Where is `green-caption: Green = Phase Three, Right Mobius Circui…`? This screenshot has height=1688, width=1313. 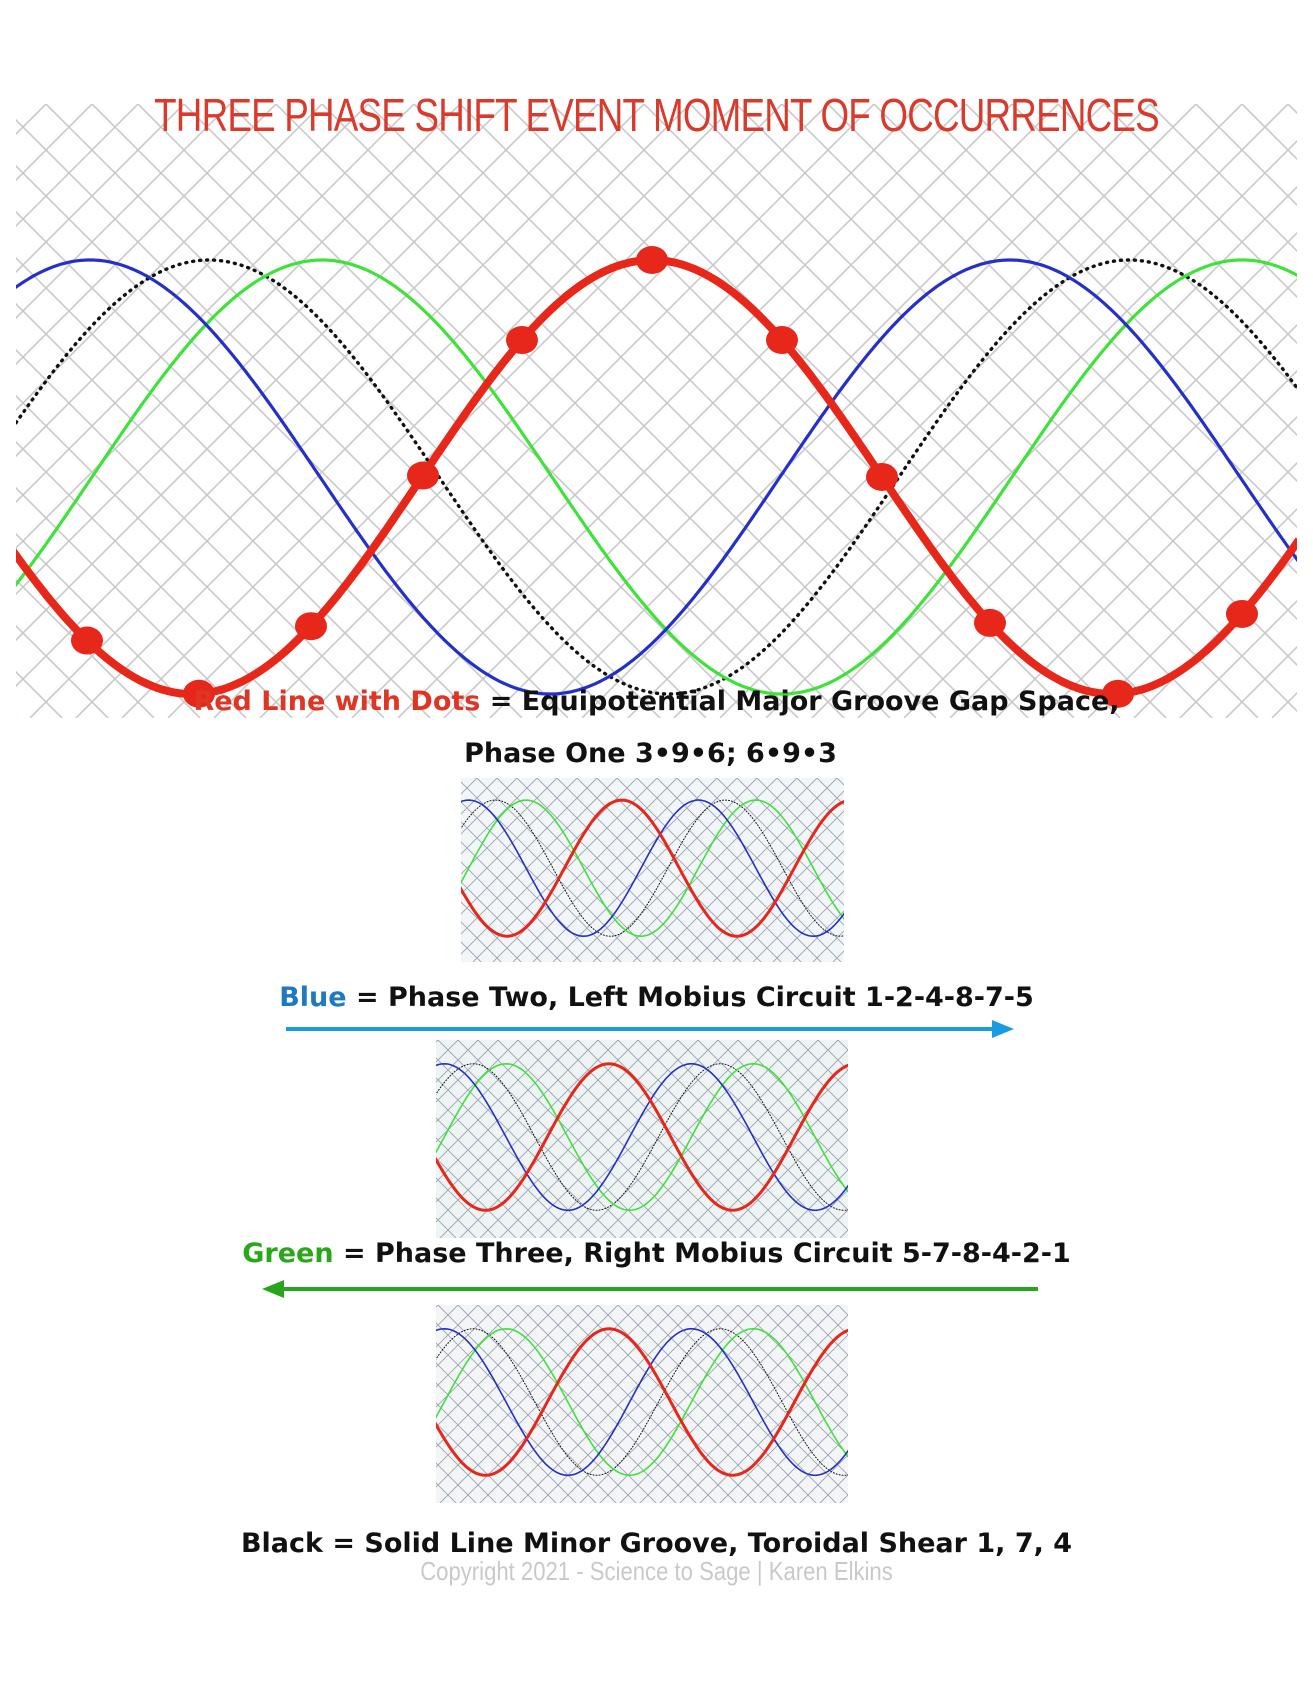
green-caption: Green = Phase Three, Right Mobius Circui… is located at coordinates (656, 1253).